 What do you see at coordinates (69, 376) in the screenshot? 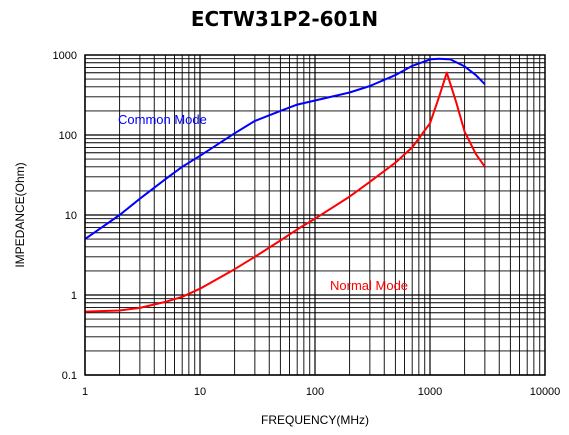
I see `y-tick-label: 0.1` at bounding box center [69, 376].